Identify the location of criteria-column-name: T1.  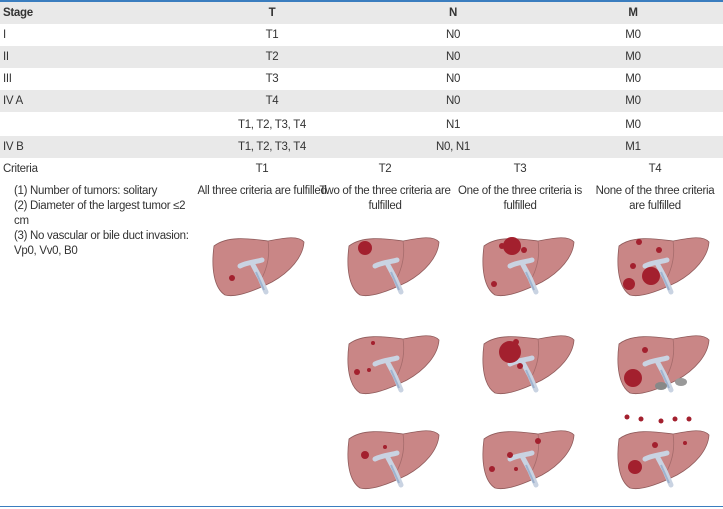
(262, 169).